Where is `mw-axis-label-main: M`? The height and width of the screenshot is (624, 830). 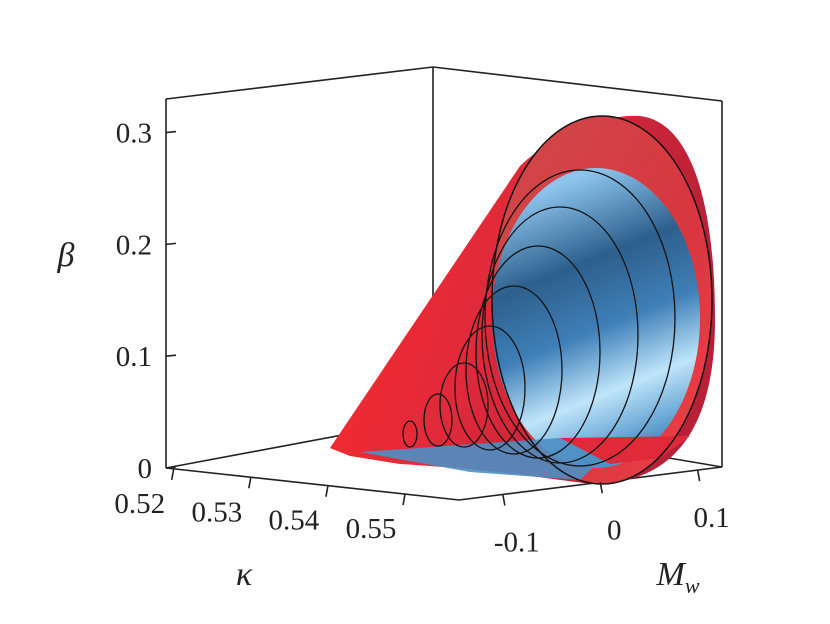 mw-axis-label-main: M is located at coordinates (670, 574).